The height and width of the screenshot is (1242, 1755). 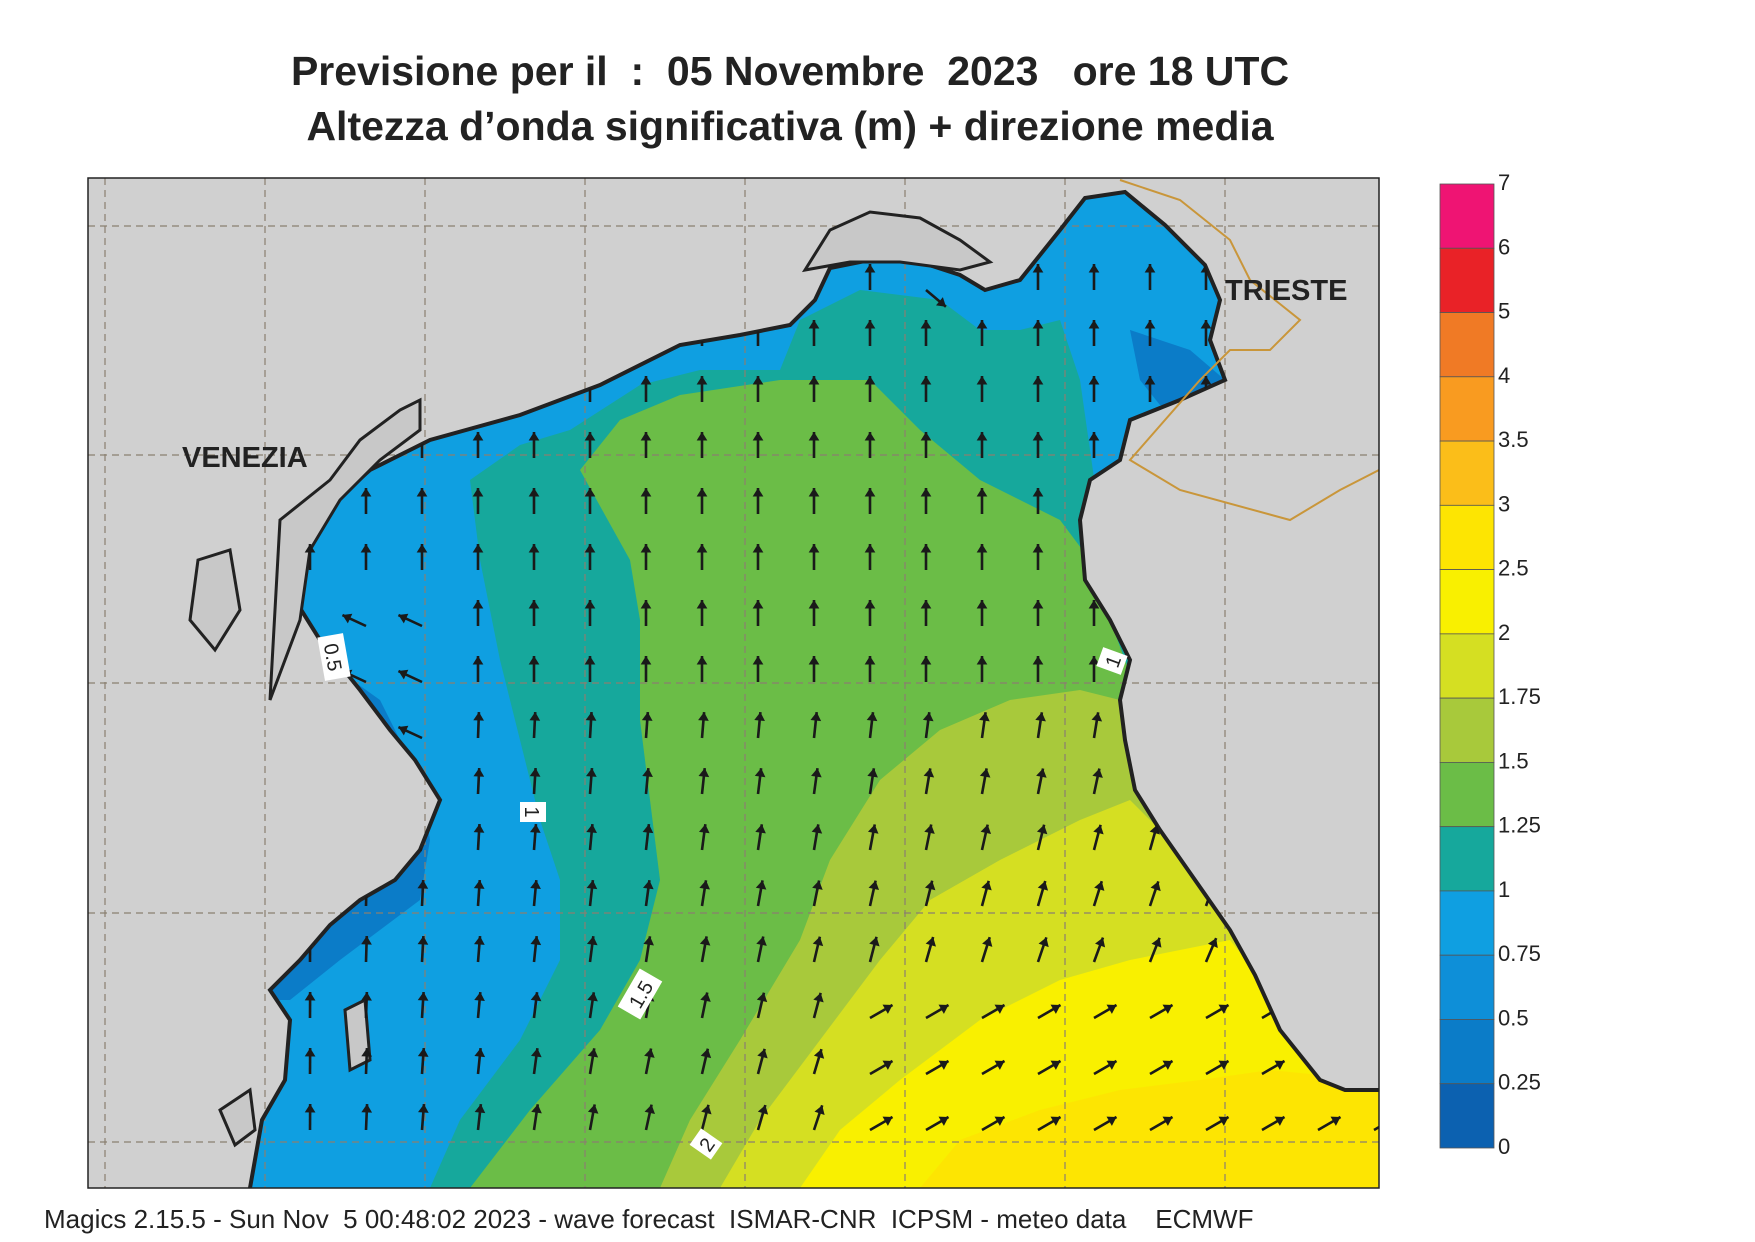 What do you see at coordinates (1519, 696) in the screenshot?
I see `colorbar-tick-label: 1.75` at bounding box center [1519, 696].